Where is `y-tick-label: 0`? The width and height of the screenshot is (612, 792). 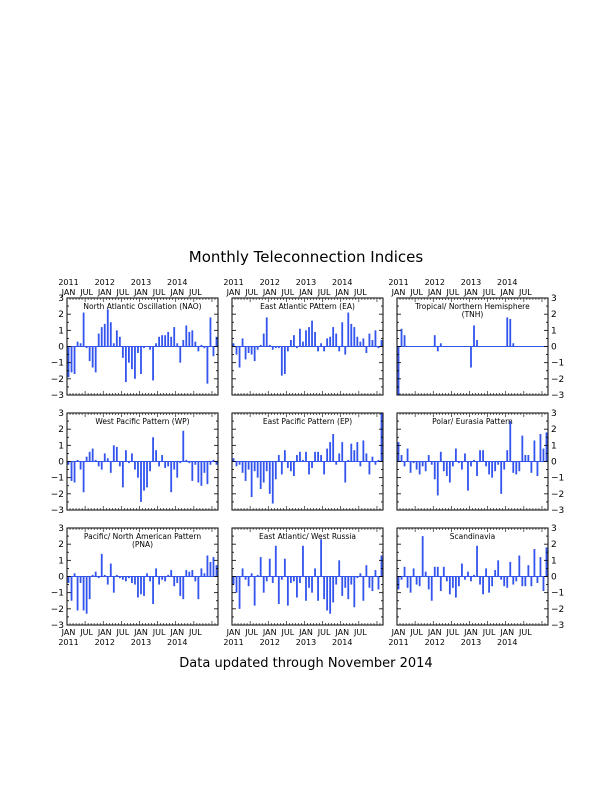
y-tick-label: 0 is located at coordinates (554, 348).